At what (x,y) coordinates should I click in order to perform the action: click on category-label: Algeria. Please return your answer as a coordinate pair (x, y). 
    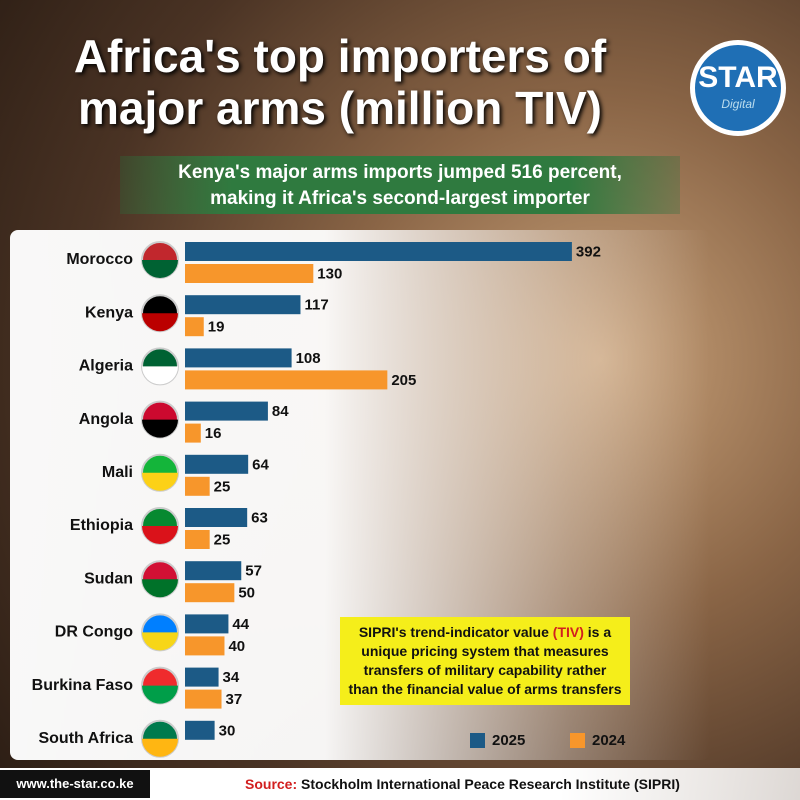
    Looking at the image, I should click on (106, 366).